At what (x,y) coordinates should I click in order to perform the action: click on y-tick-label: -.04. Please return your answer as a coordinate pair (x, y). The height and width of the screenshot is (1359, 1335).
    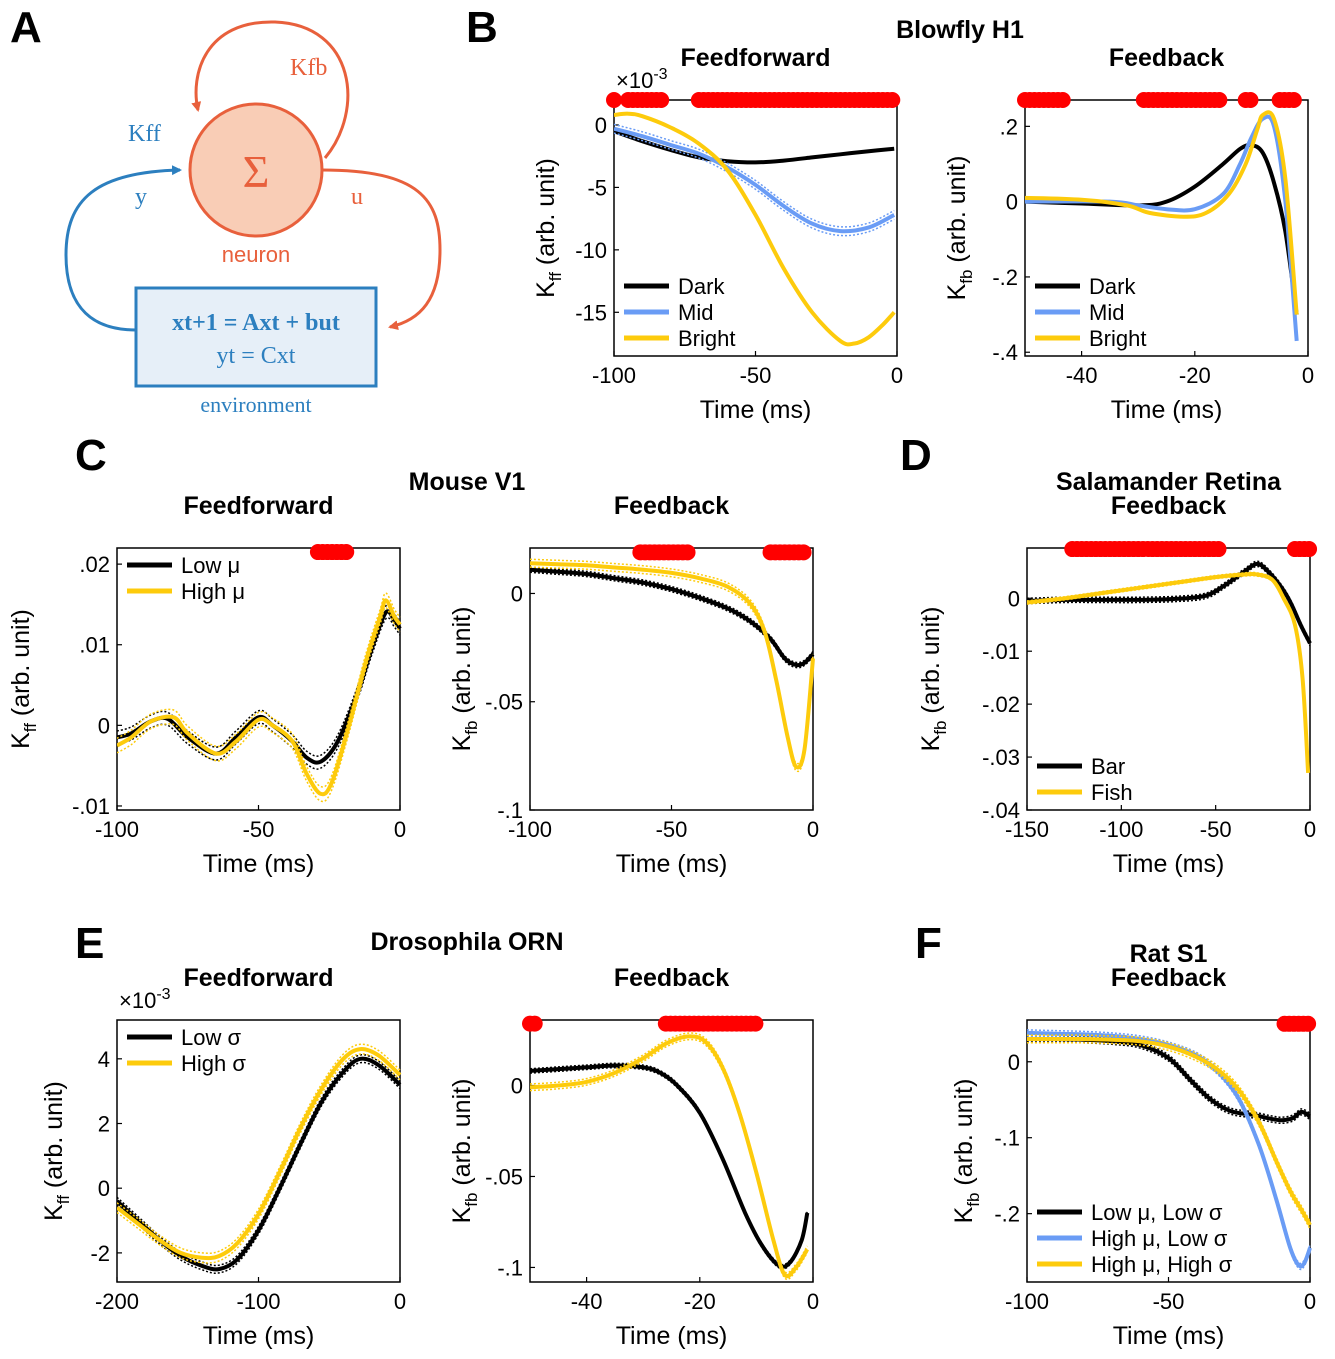
    Looking at the image, I should click on (1001, 810).